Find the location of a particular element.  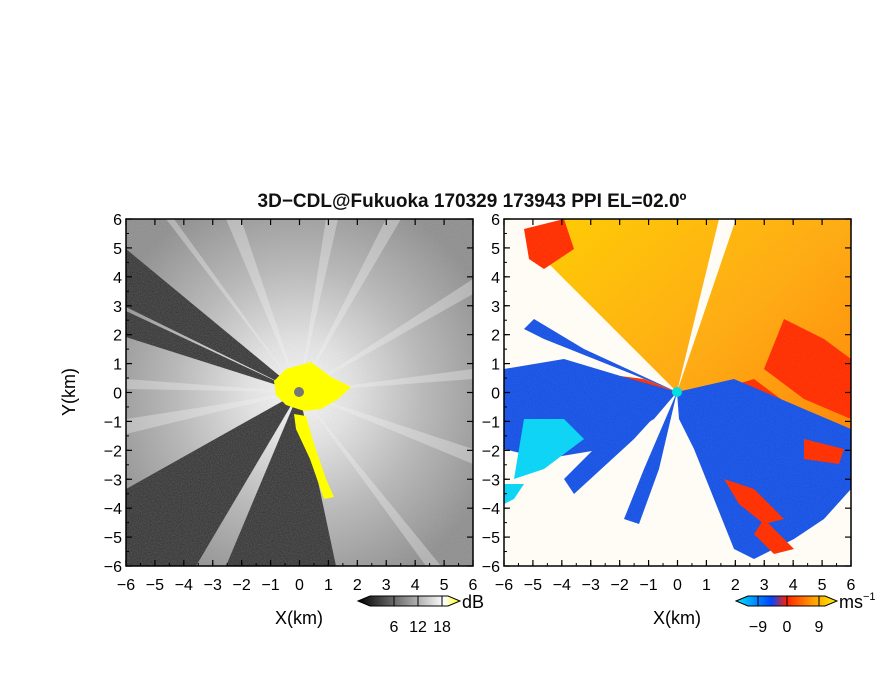

snr-colorbar-ticks: 6 12 18 is located at coordinates (420, 616).